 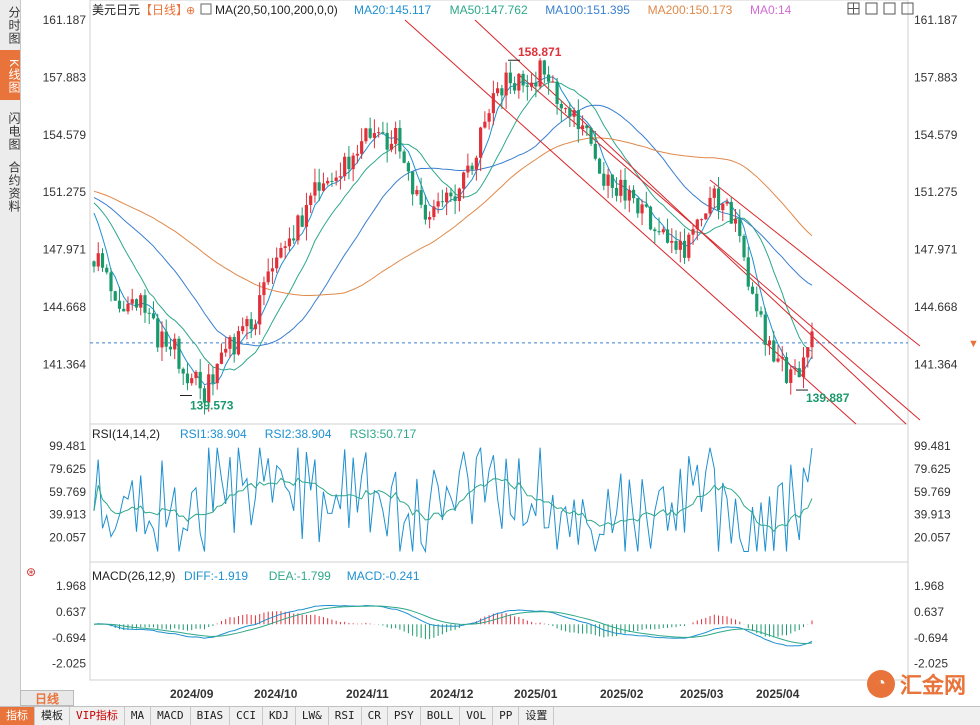 I want to click on tab-flash: 闪电图, so click(x=14, y=131).